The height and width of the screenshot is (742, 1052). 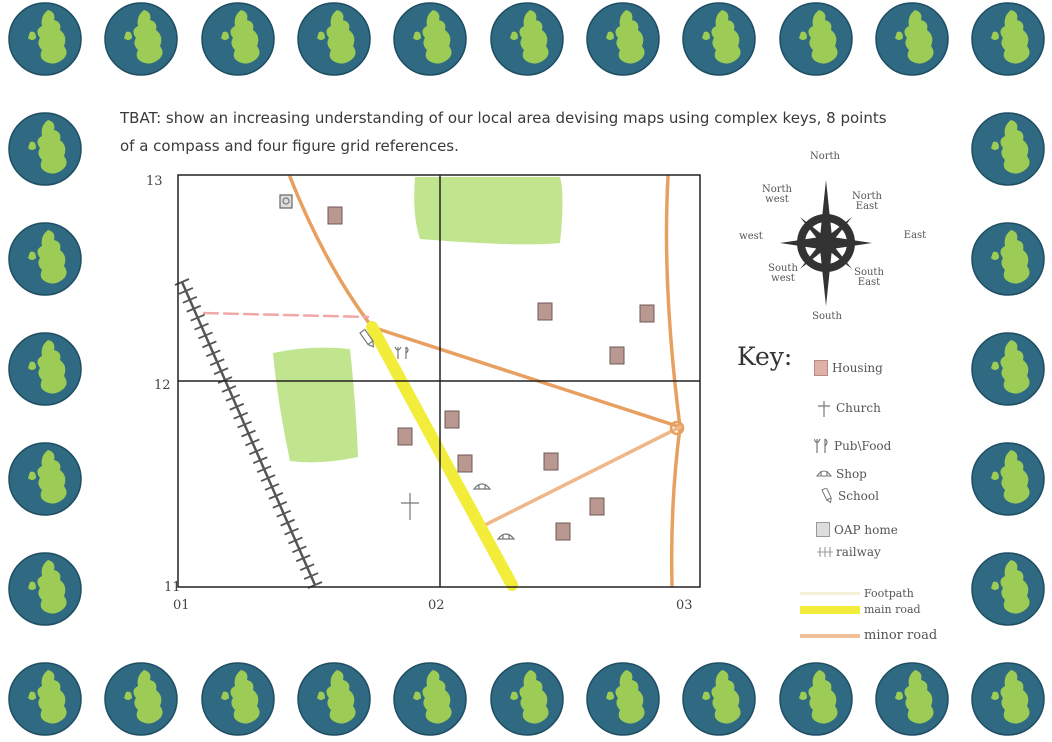 What do you see at coordinates (857, 593) in the screenshot?
I see `key-item-footpath: Footpath` at bounding box center [857, 593].